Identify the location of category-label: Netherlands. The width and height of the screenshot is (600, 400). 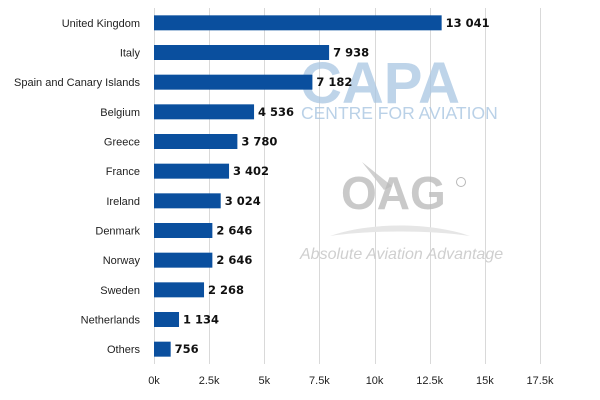
(111, 321).